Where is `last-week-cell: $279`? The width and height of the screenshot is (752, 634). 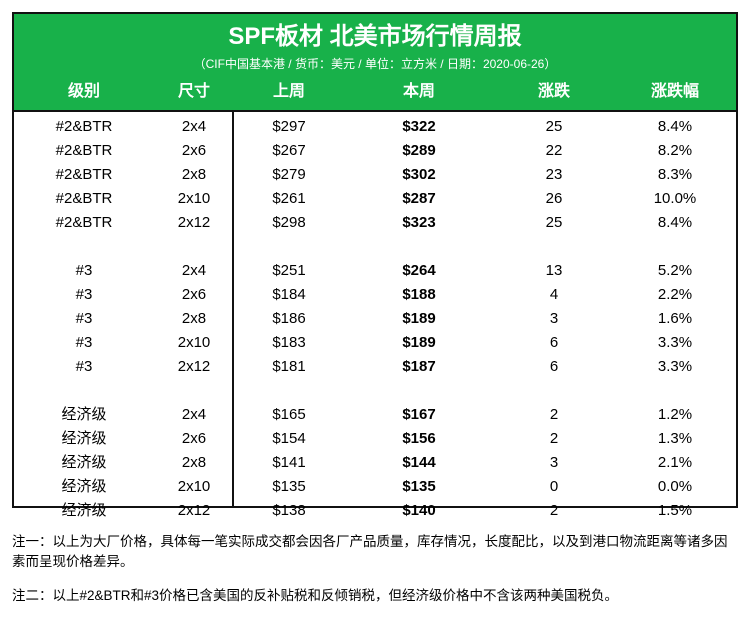 last-week-cell: $279 is located at coordinates (289, 174).